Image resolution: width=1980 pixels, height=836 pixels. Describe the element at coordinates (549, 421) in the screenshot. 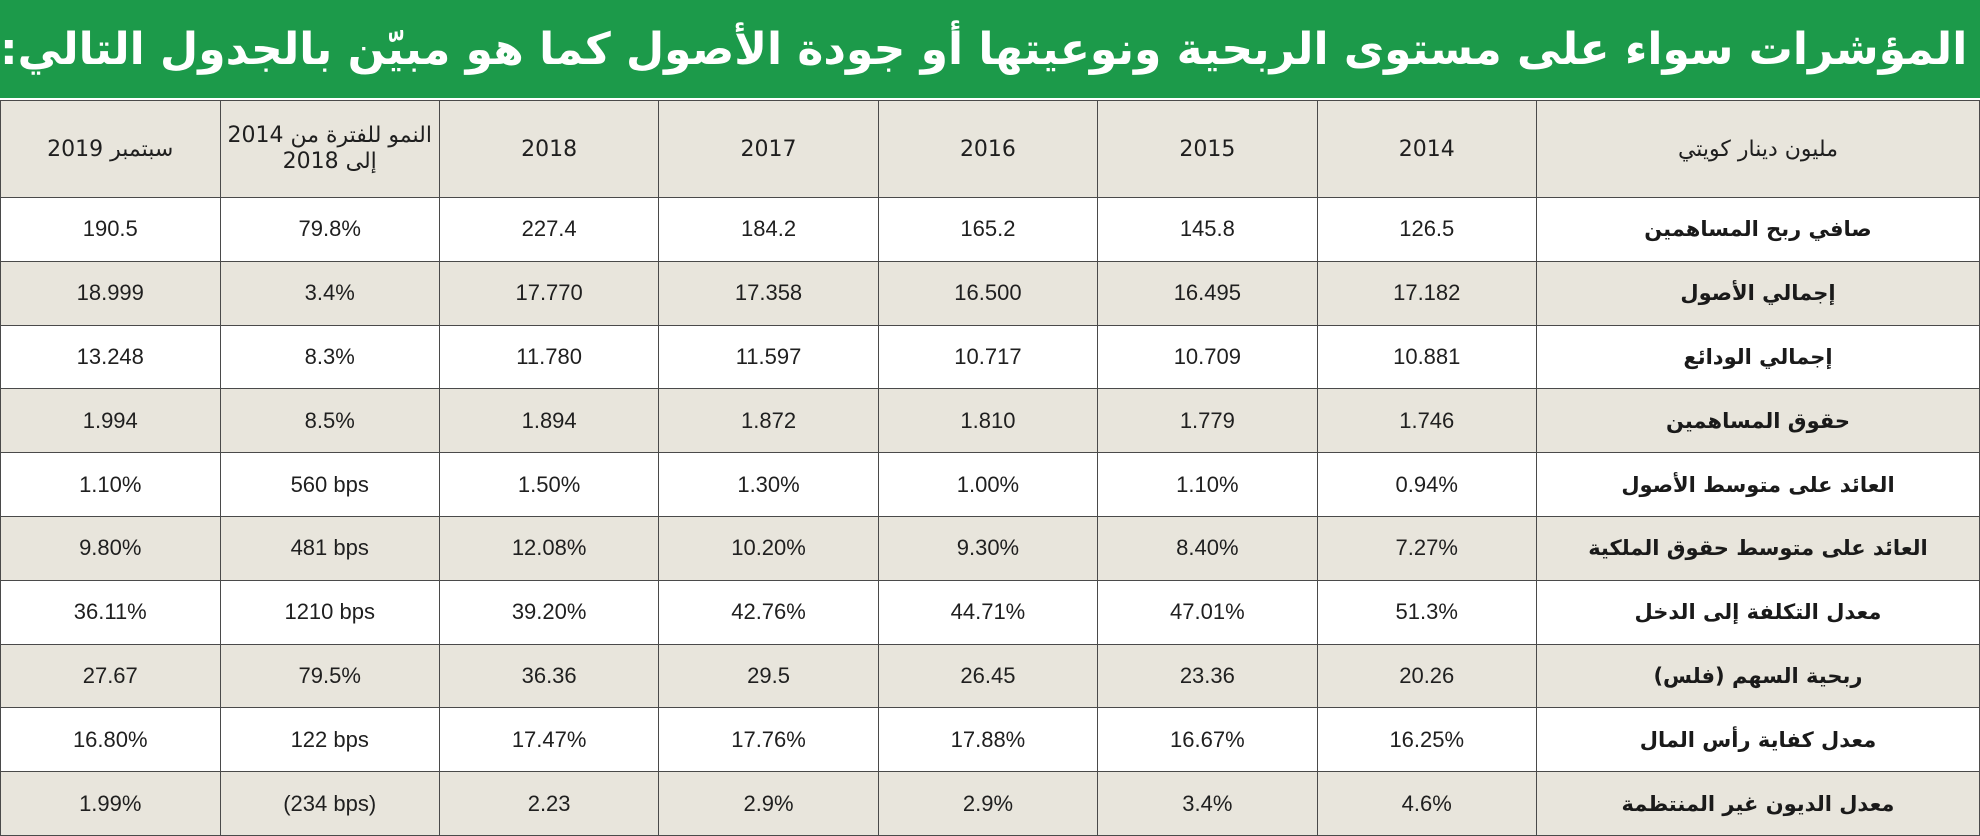

I see `cell-2018: 1.894` at that location.